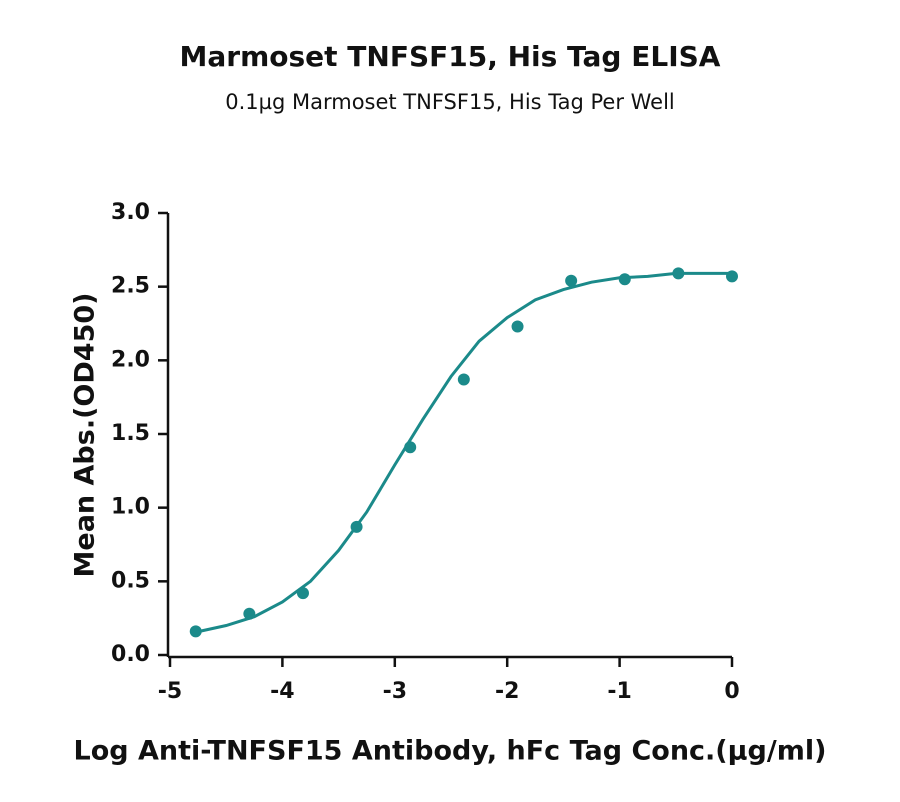  What do you see at coordinates (450, 102) in the screenshot?
I see `chart-subtitle: 0.1µg Marmoset TNFSF15, His Tag Per Well` at bounding box center [450, 102].